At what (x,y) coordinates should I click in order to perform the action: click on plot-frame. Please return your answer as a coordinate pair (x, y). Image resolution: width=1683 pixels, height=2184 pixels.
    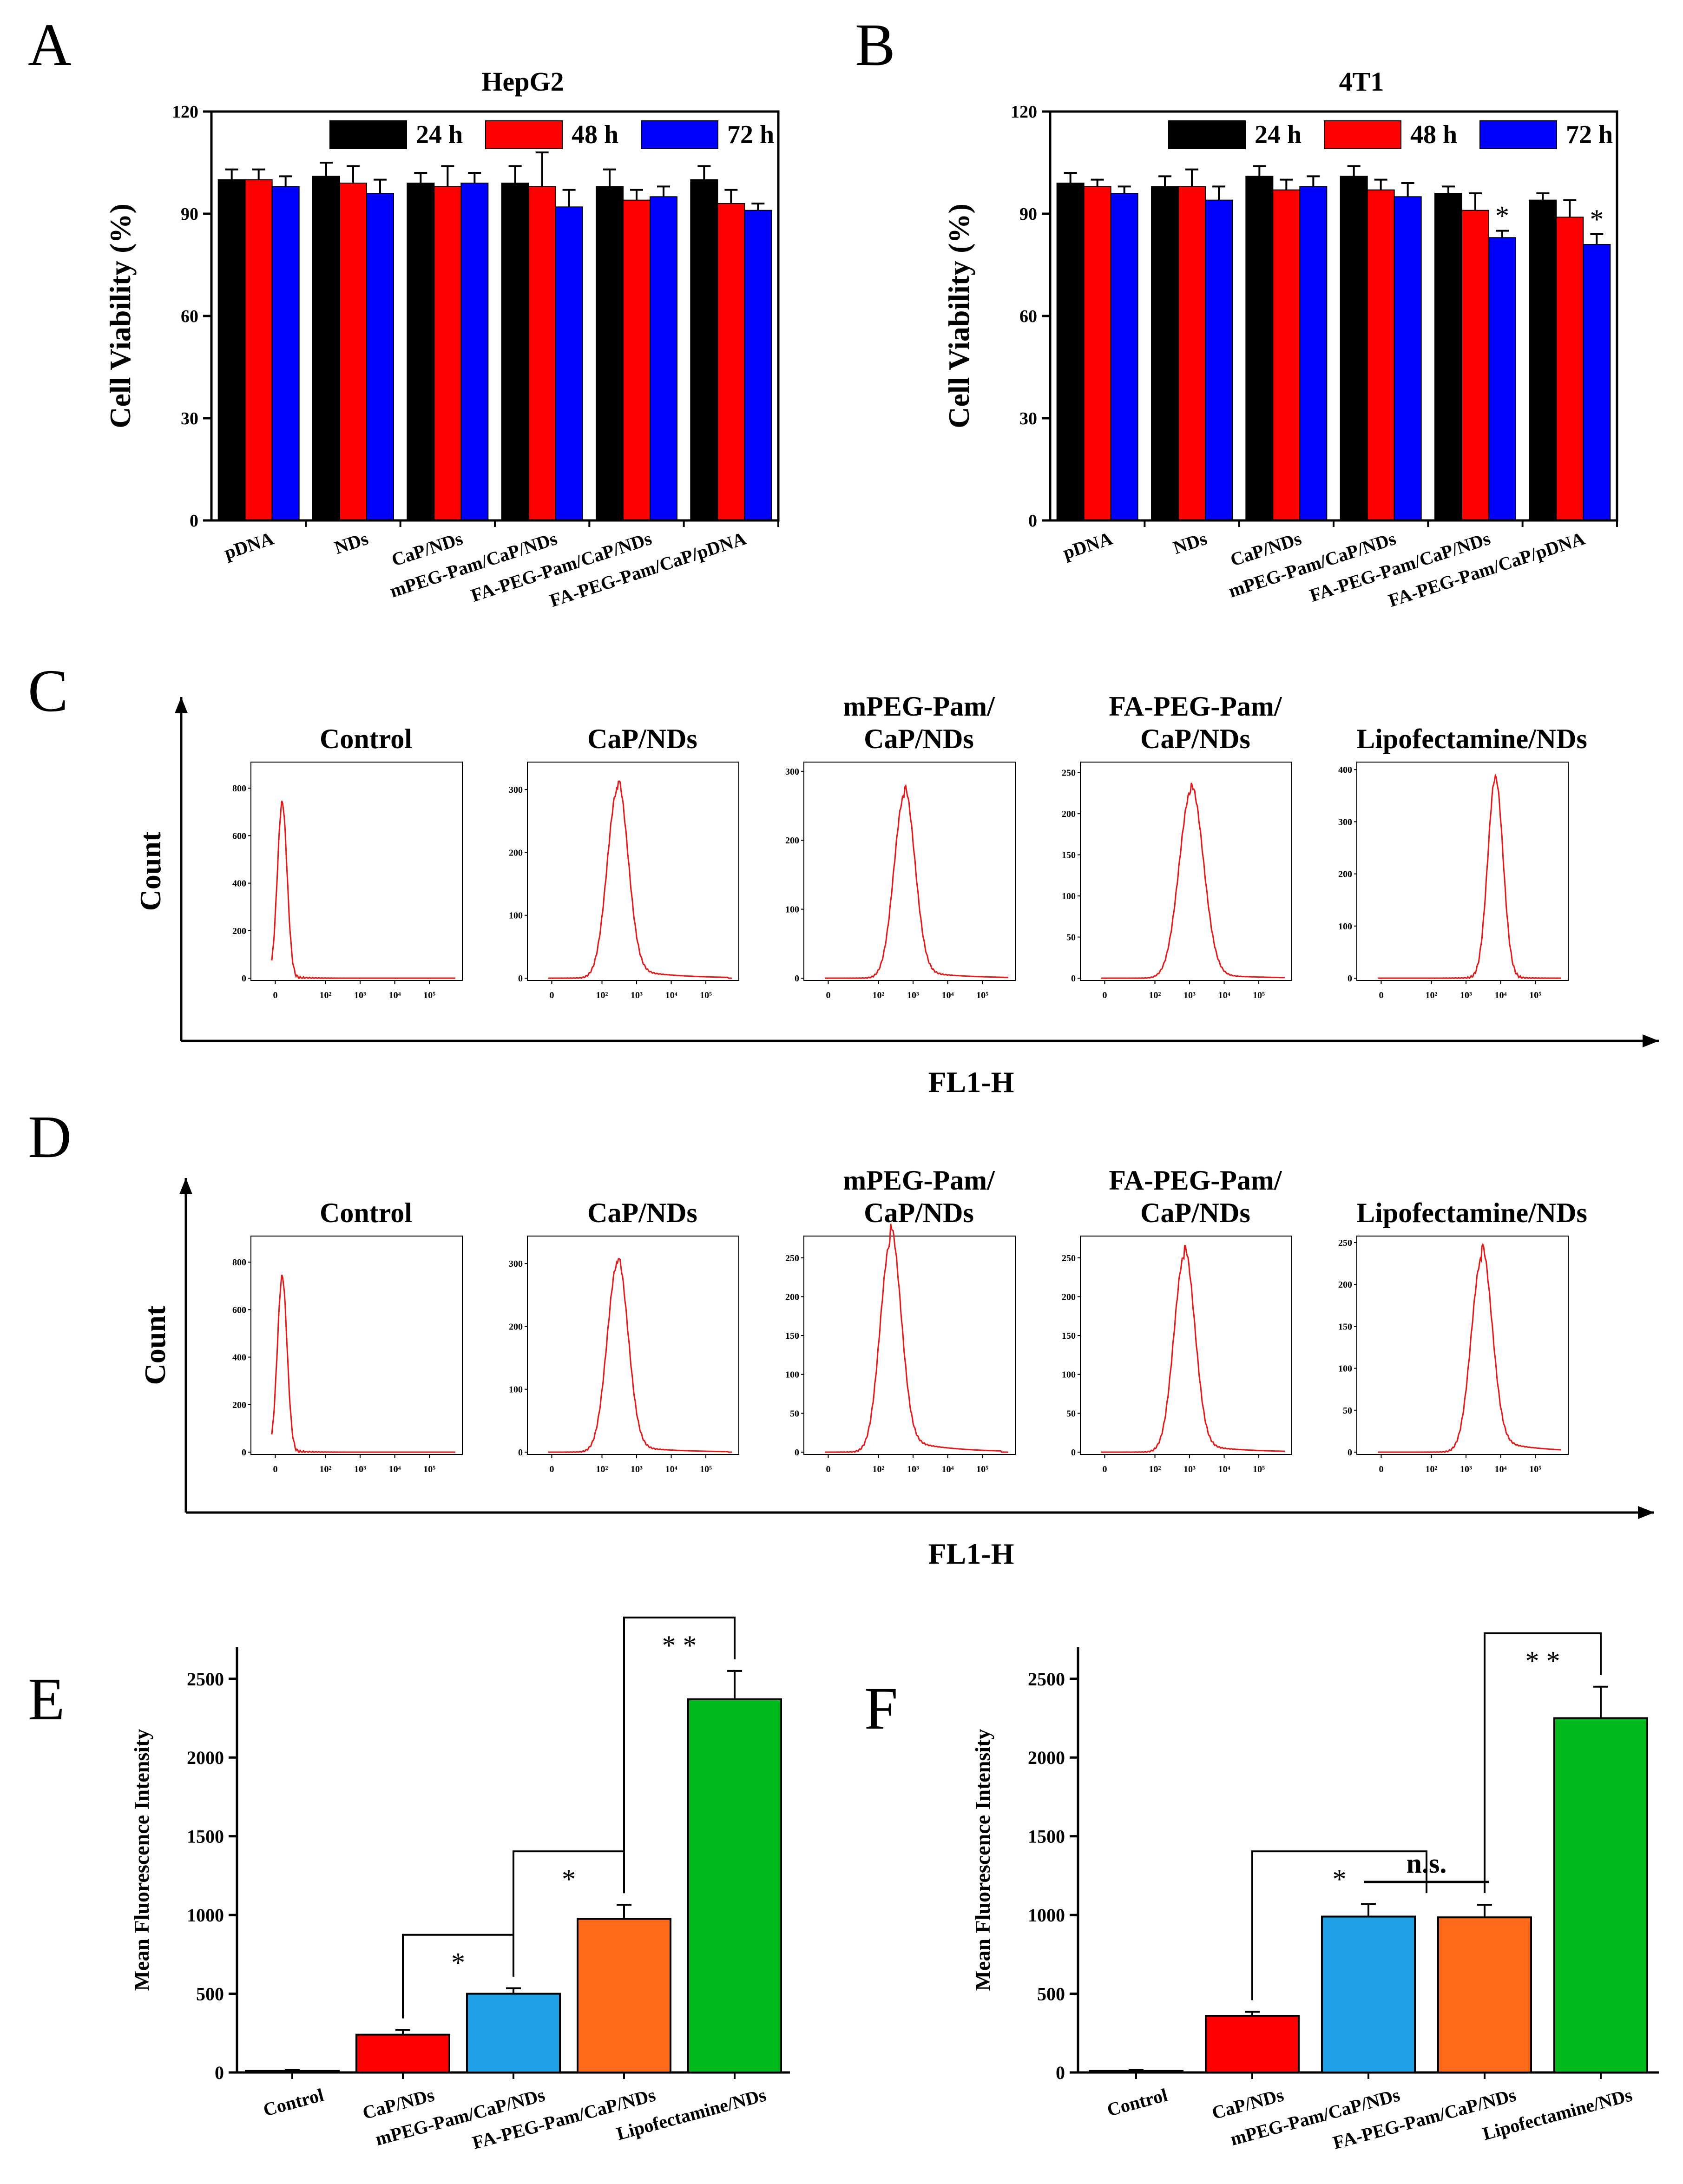
    Looking at the image, I should click on (1333, 316).